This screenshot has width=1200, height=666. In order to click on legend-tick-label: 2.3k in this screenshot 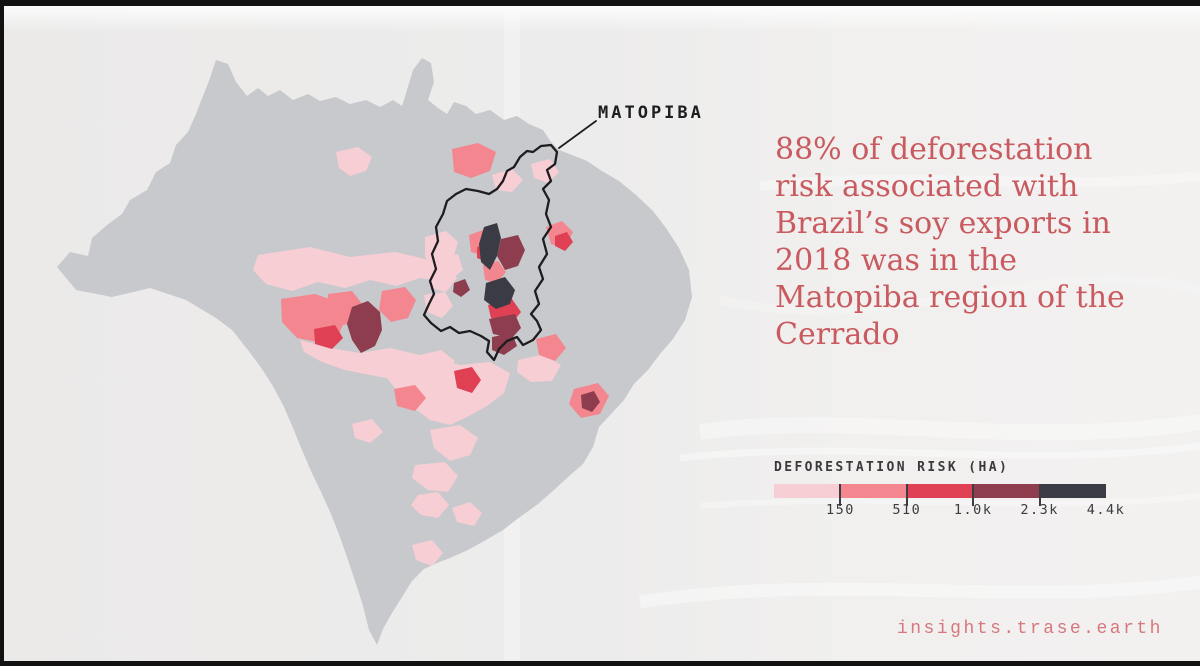, I will do `click(1039, 510)`.